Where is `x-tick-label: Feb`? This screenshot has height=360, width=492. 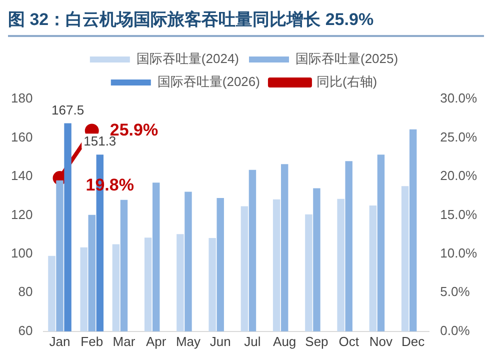 x-tick-label: Feb is located at coordinates (92, 341).